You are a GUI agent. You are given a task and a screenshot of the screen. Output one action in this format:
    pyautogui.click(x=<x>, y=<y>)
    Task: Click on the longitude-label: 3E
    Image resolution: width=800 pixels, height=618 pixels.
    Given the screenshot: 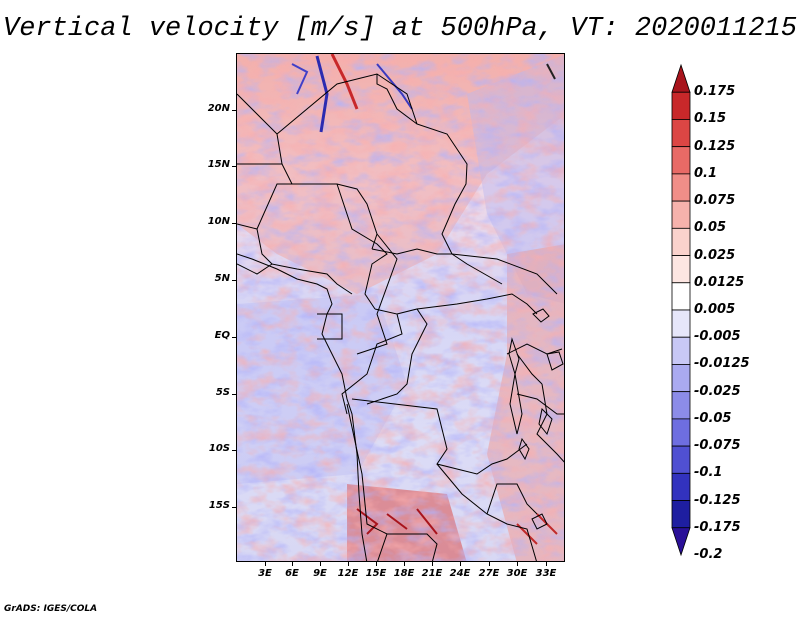 What is the action you would take?
    pyautogui.click(x=265, y=573)
    